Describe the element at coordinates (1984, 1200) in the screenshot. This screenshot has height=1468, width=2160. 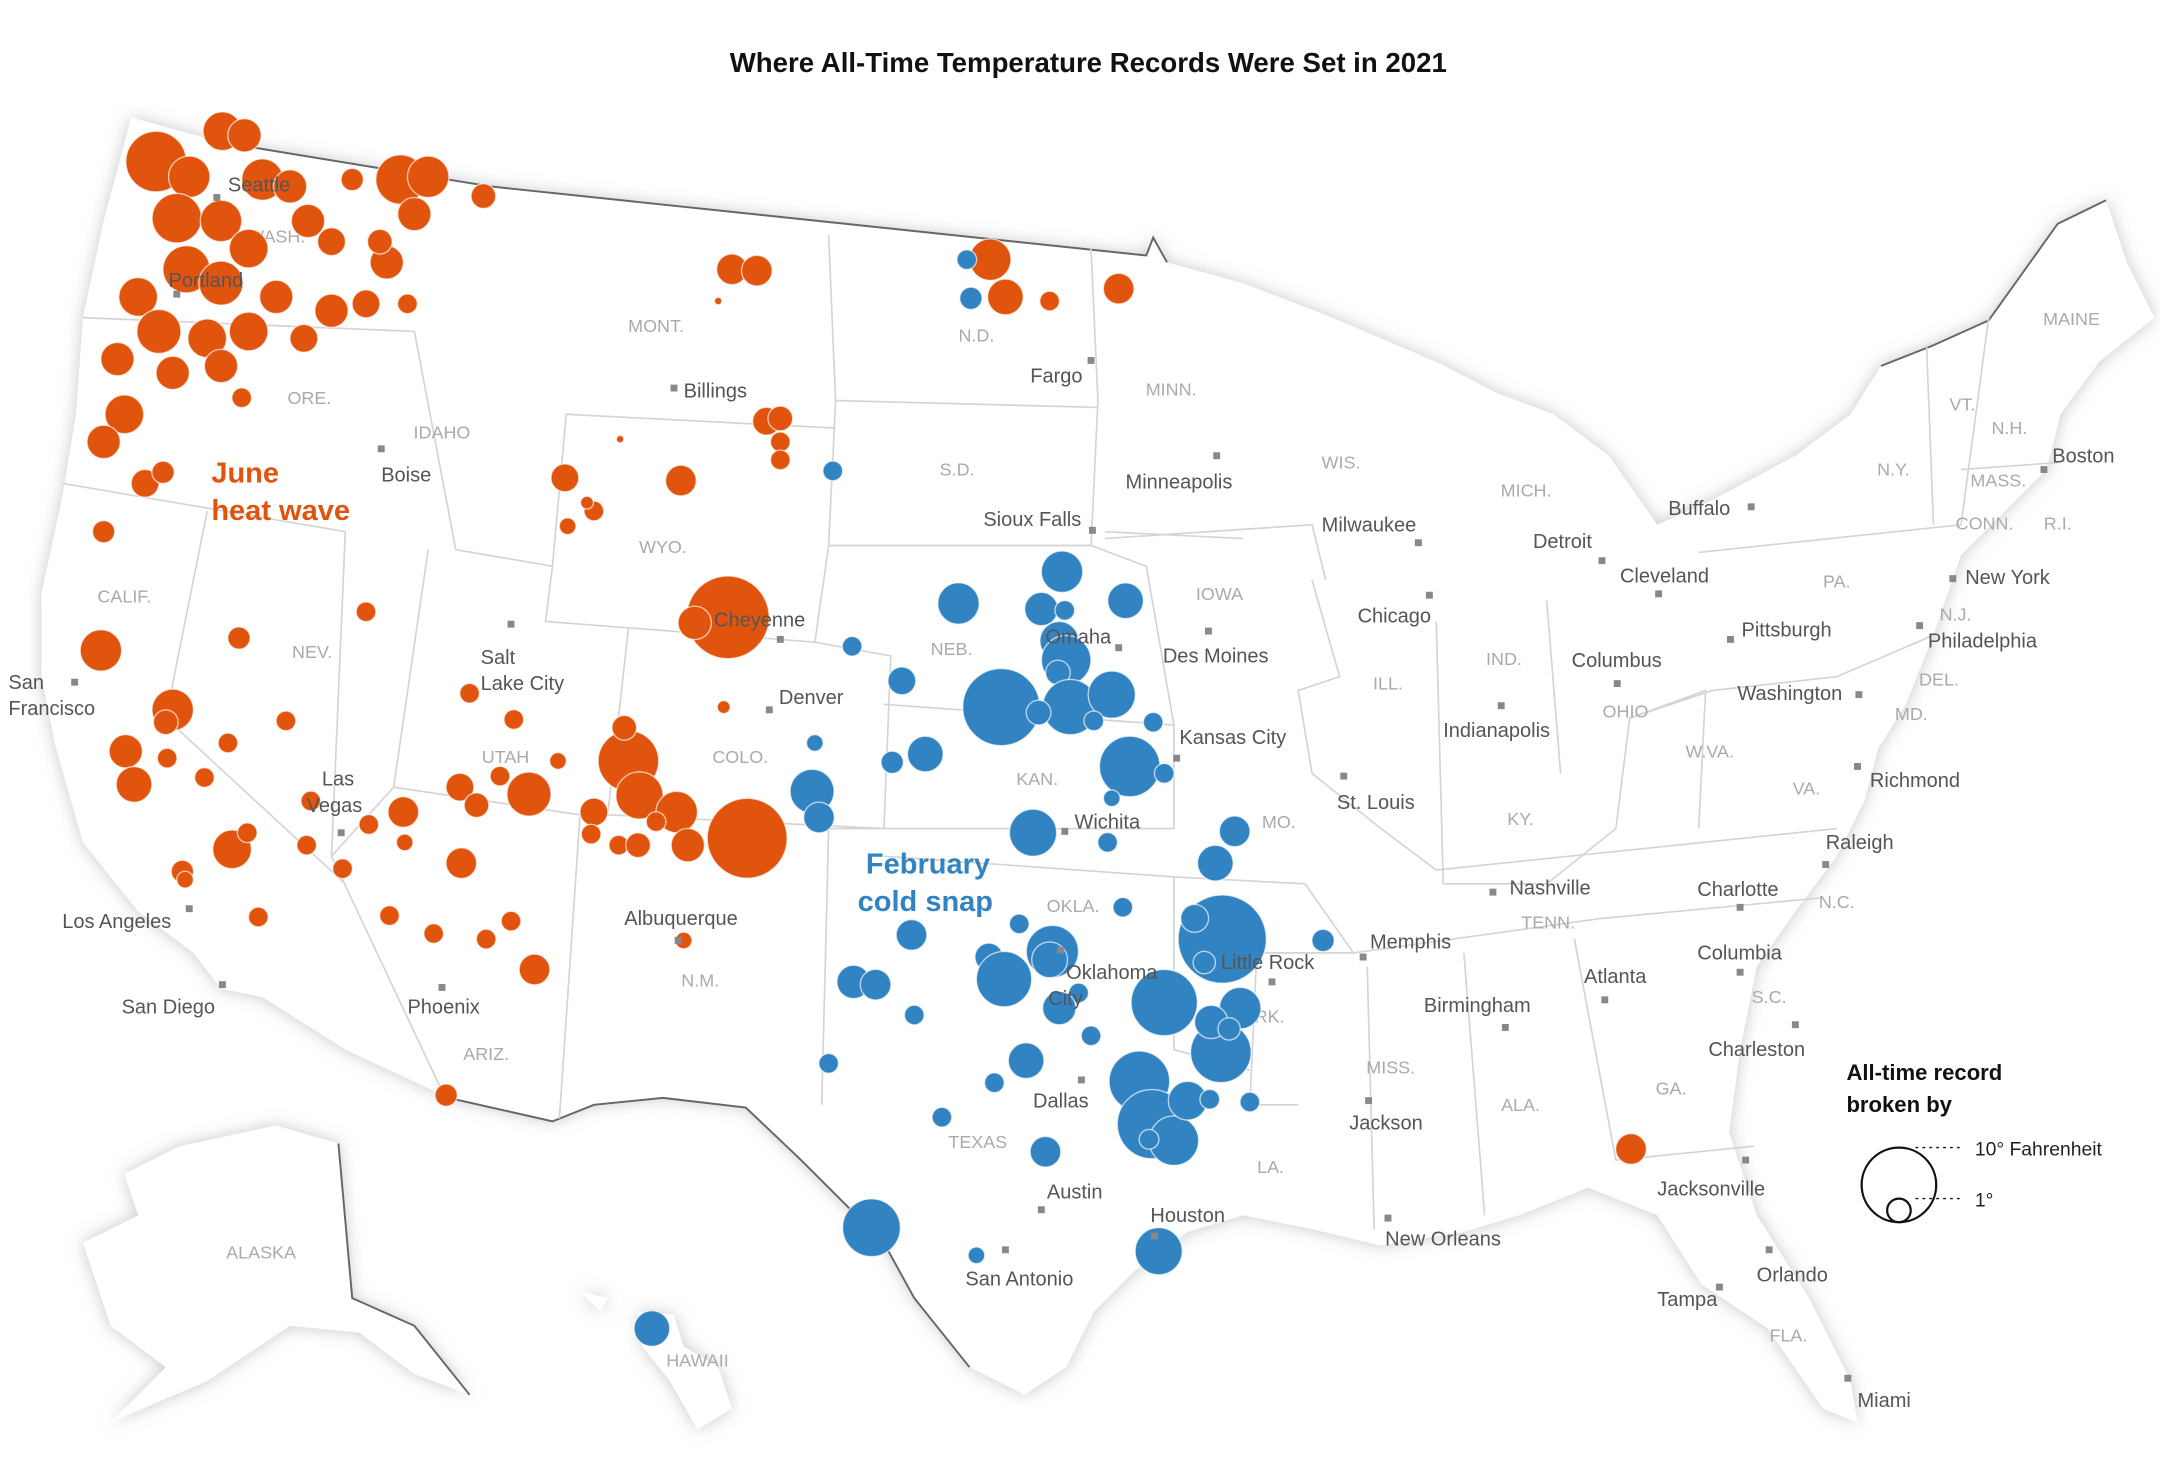
I see `legend-label: 1°` at that location.